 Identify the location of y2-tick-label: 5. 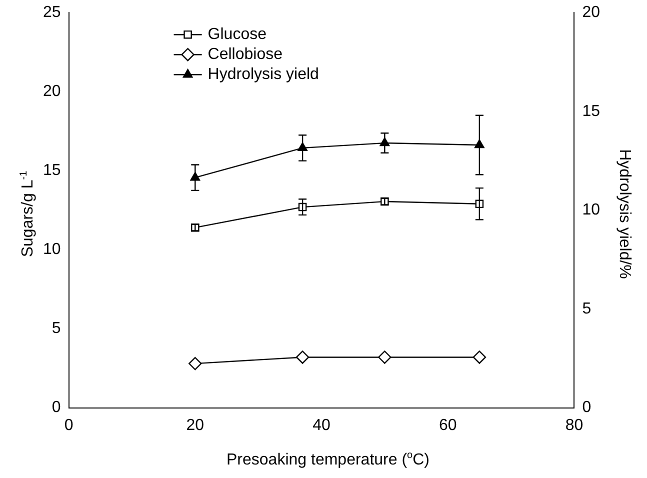
(587, 309).